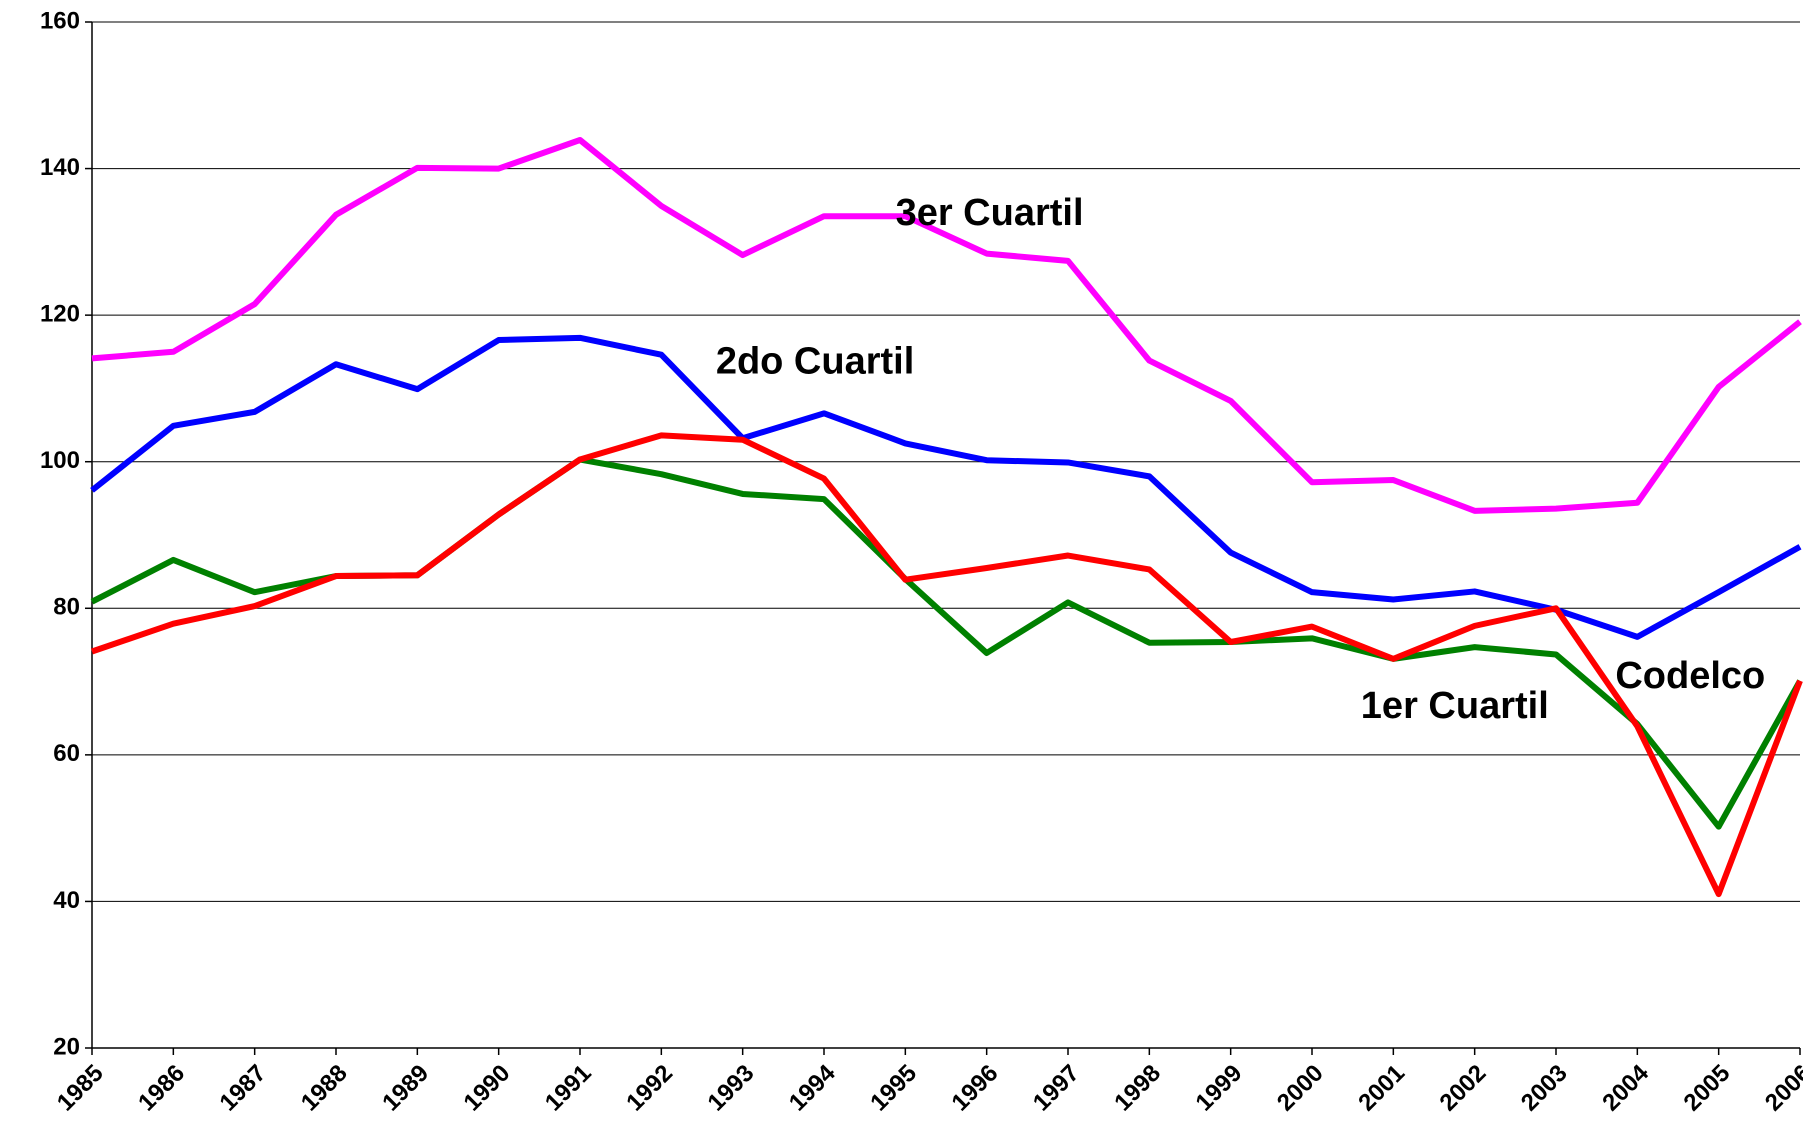  Describe the element at coordinates (1463, 1088) in the screenshot. I see `x-tick-label: 2002` at that location.